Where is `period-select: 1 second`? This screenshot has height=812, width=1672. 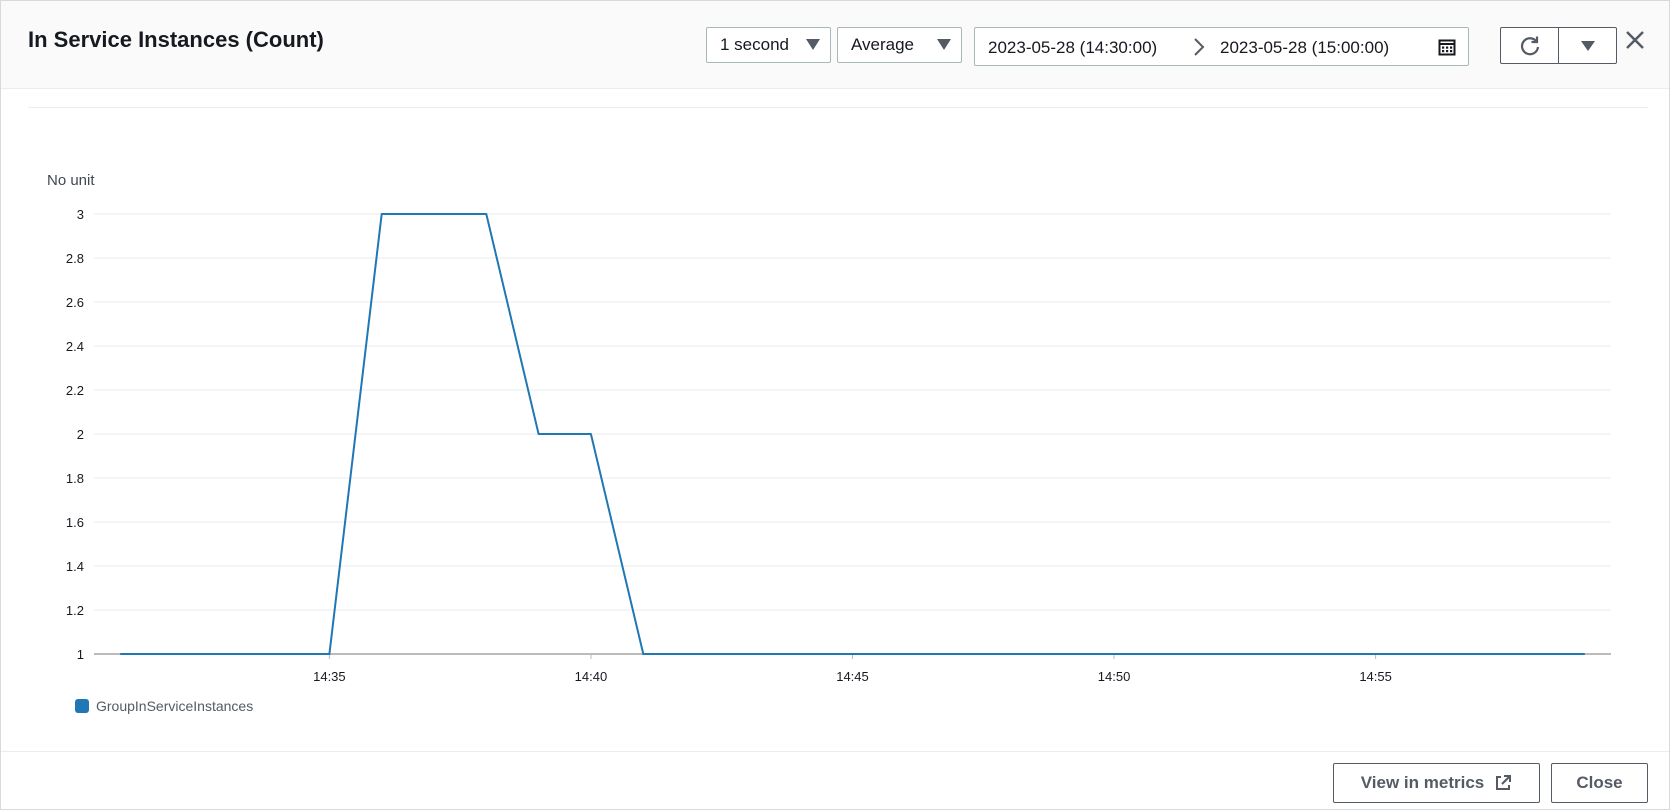
period-select: 1 second is located at coordinates (768, 45).